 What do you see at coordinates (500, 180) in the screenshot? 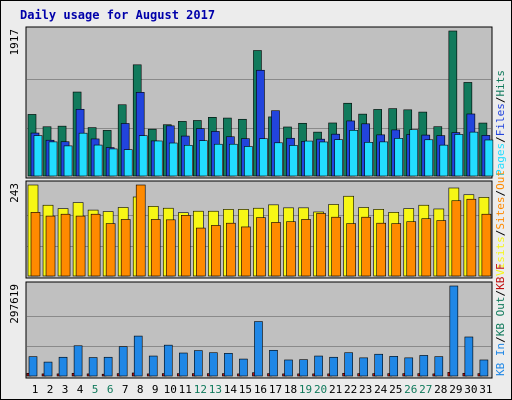
I see `legend-item: Out` at bounding box center [500, 180].